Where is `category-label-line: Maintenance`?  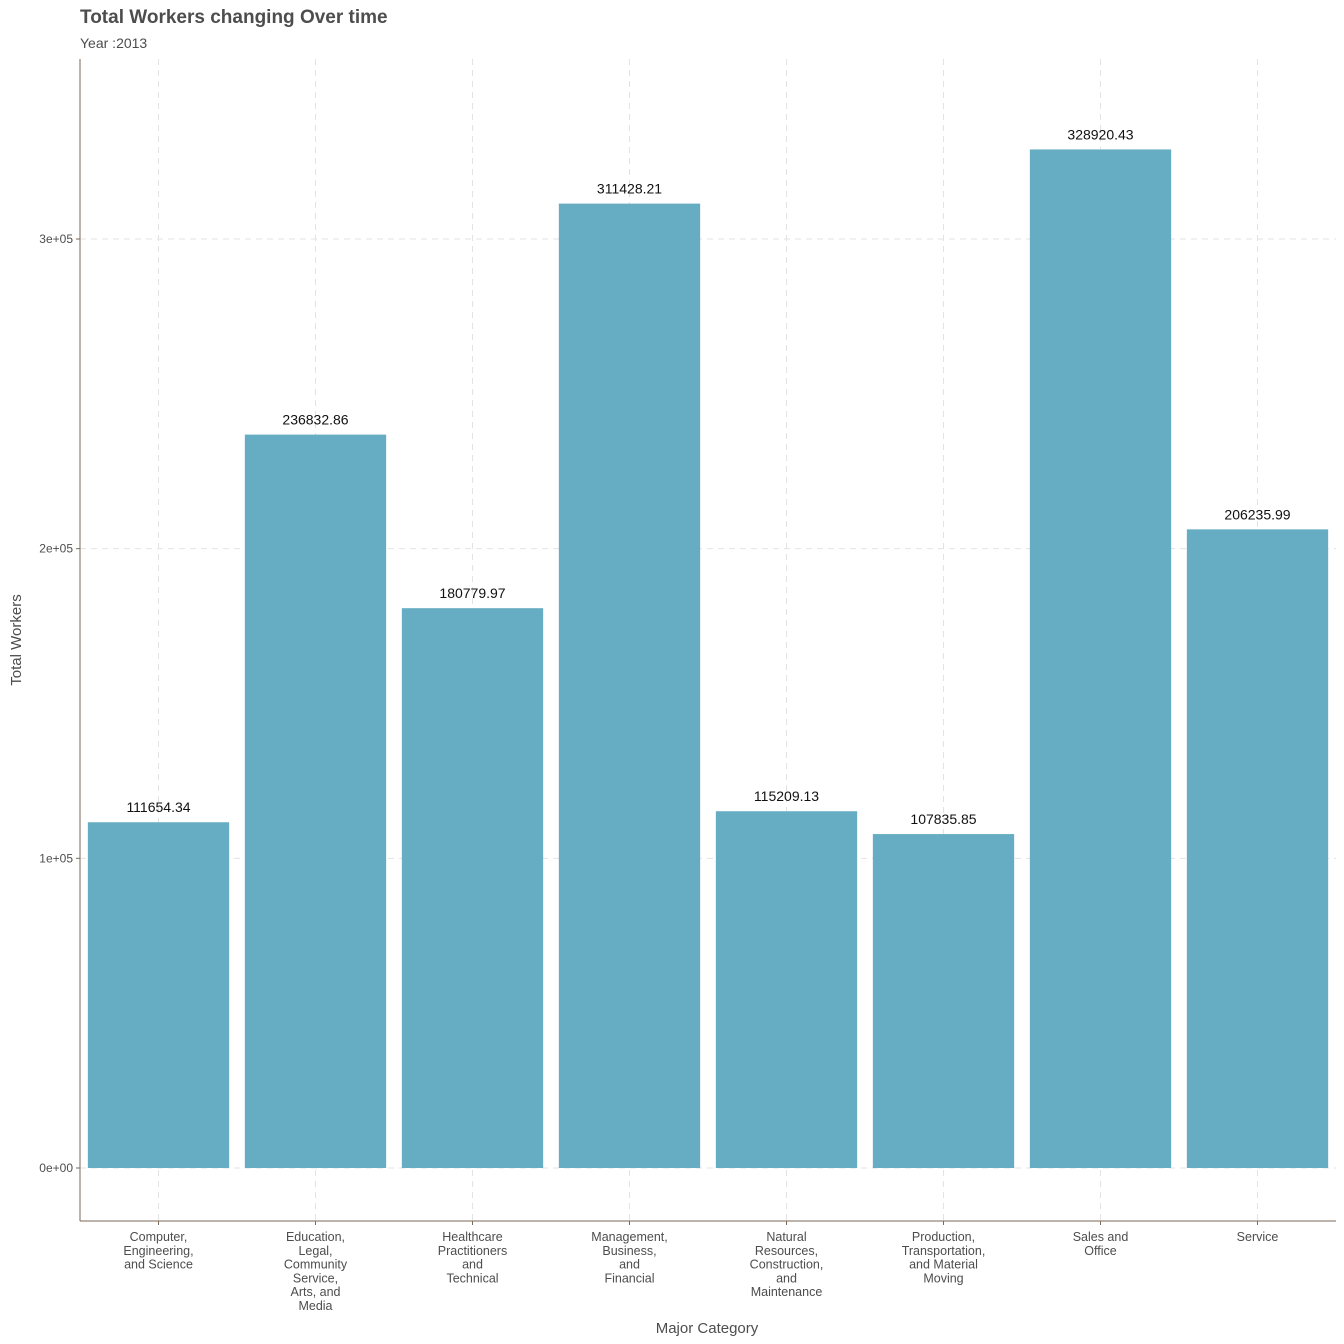 category-label-line: Maintenance is located at coordinates (787, 1292).